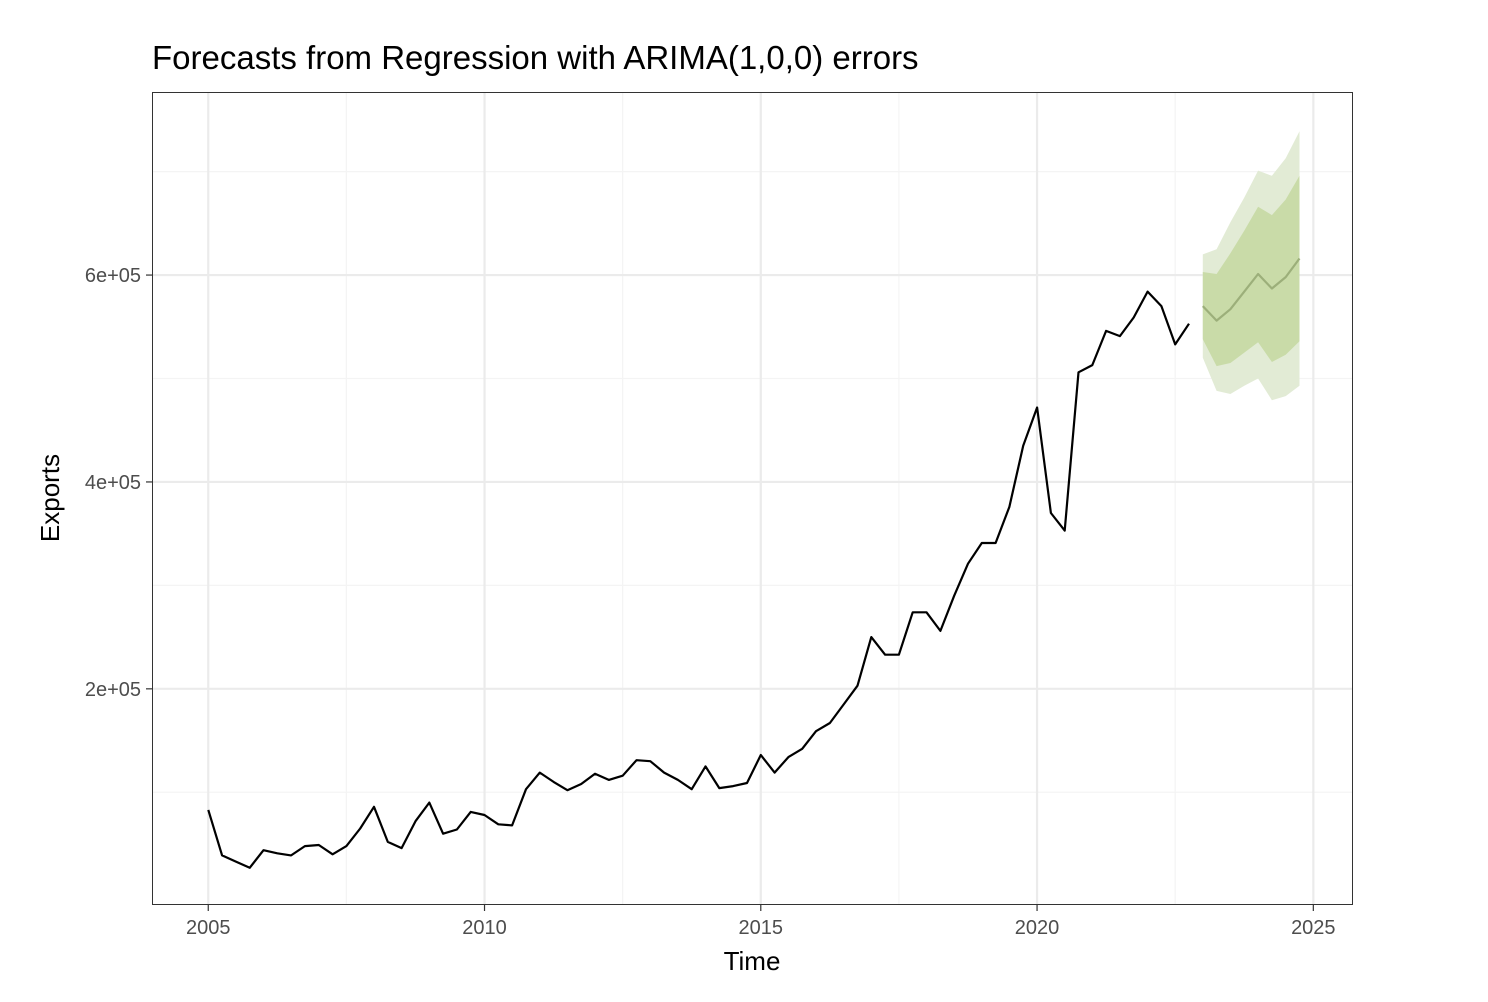 The height and width of the screenshot is (1002, 1488). Describe the element at coordinates (113, 483) in the screenshot. I see `y-tick-label: 4e+05` at that location.